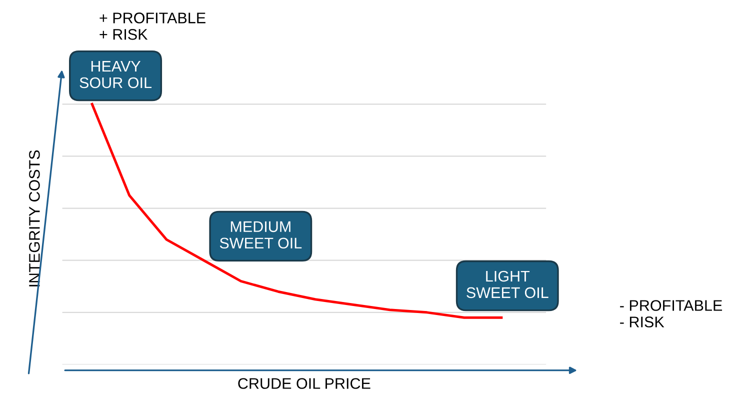 This screenshot has width=733, height=405. What do you see at coordinates (671, 314) in the screenshot?
I see `text: - PROFITABLE - RISK` at bounding box center [671, 314].